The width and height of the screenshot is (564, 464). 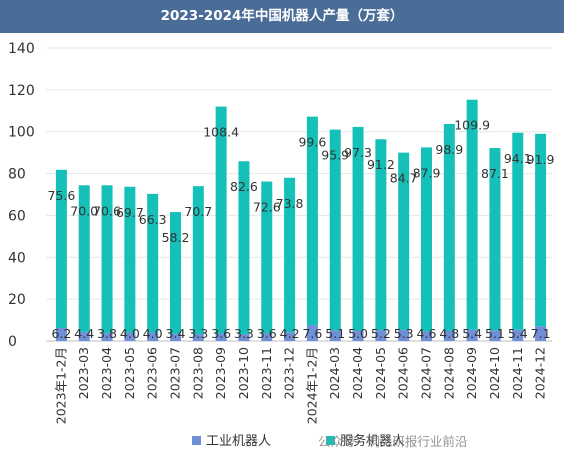 What do you see at coordinates (312, 142) in the screenshot?
I see `data-label-service: 99.6` at bounding box center [312, 142].